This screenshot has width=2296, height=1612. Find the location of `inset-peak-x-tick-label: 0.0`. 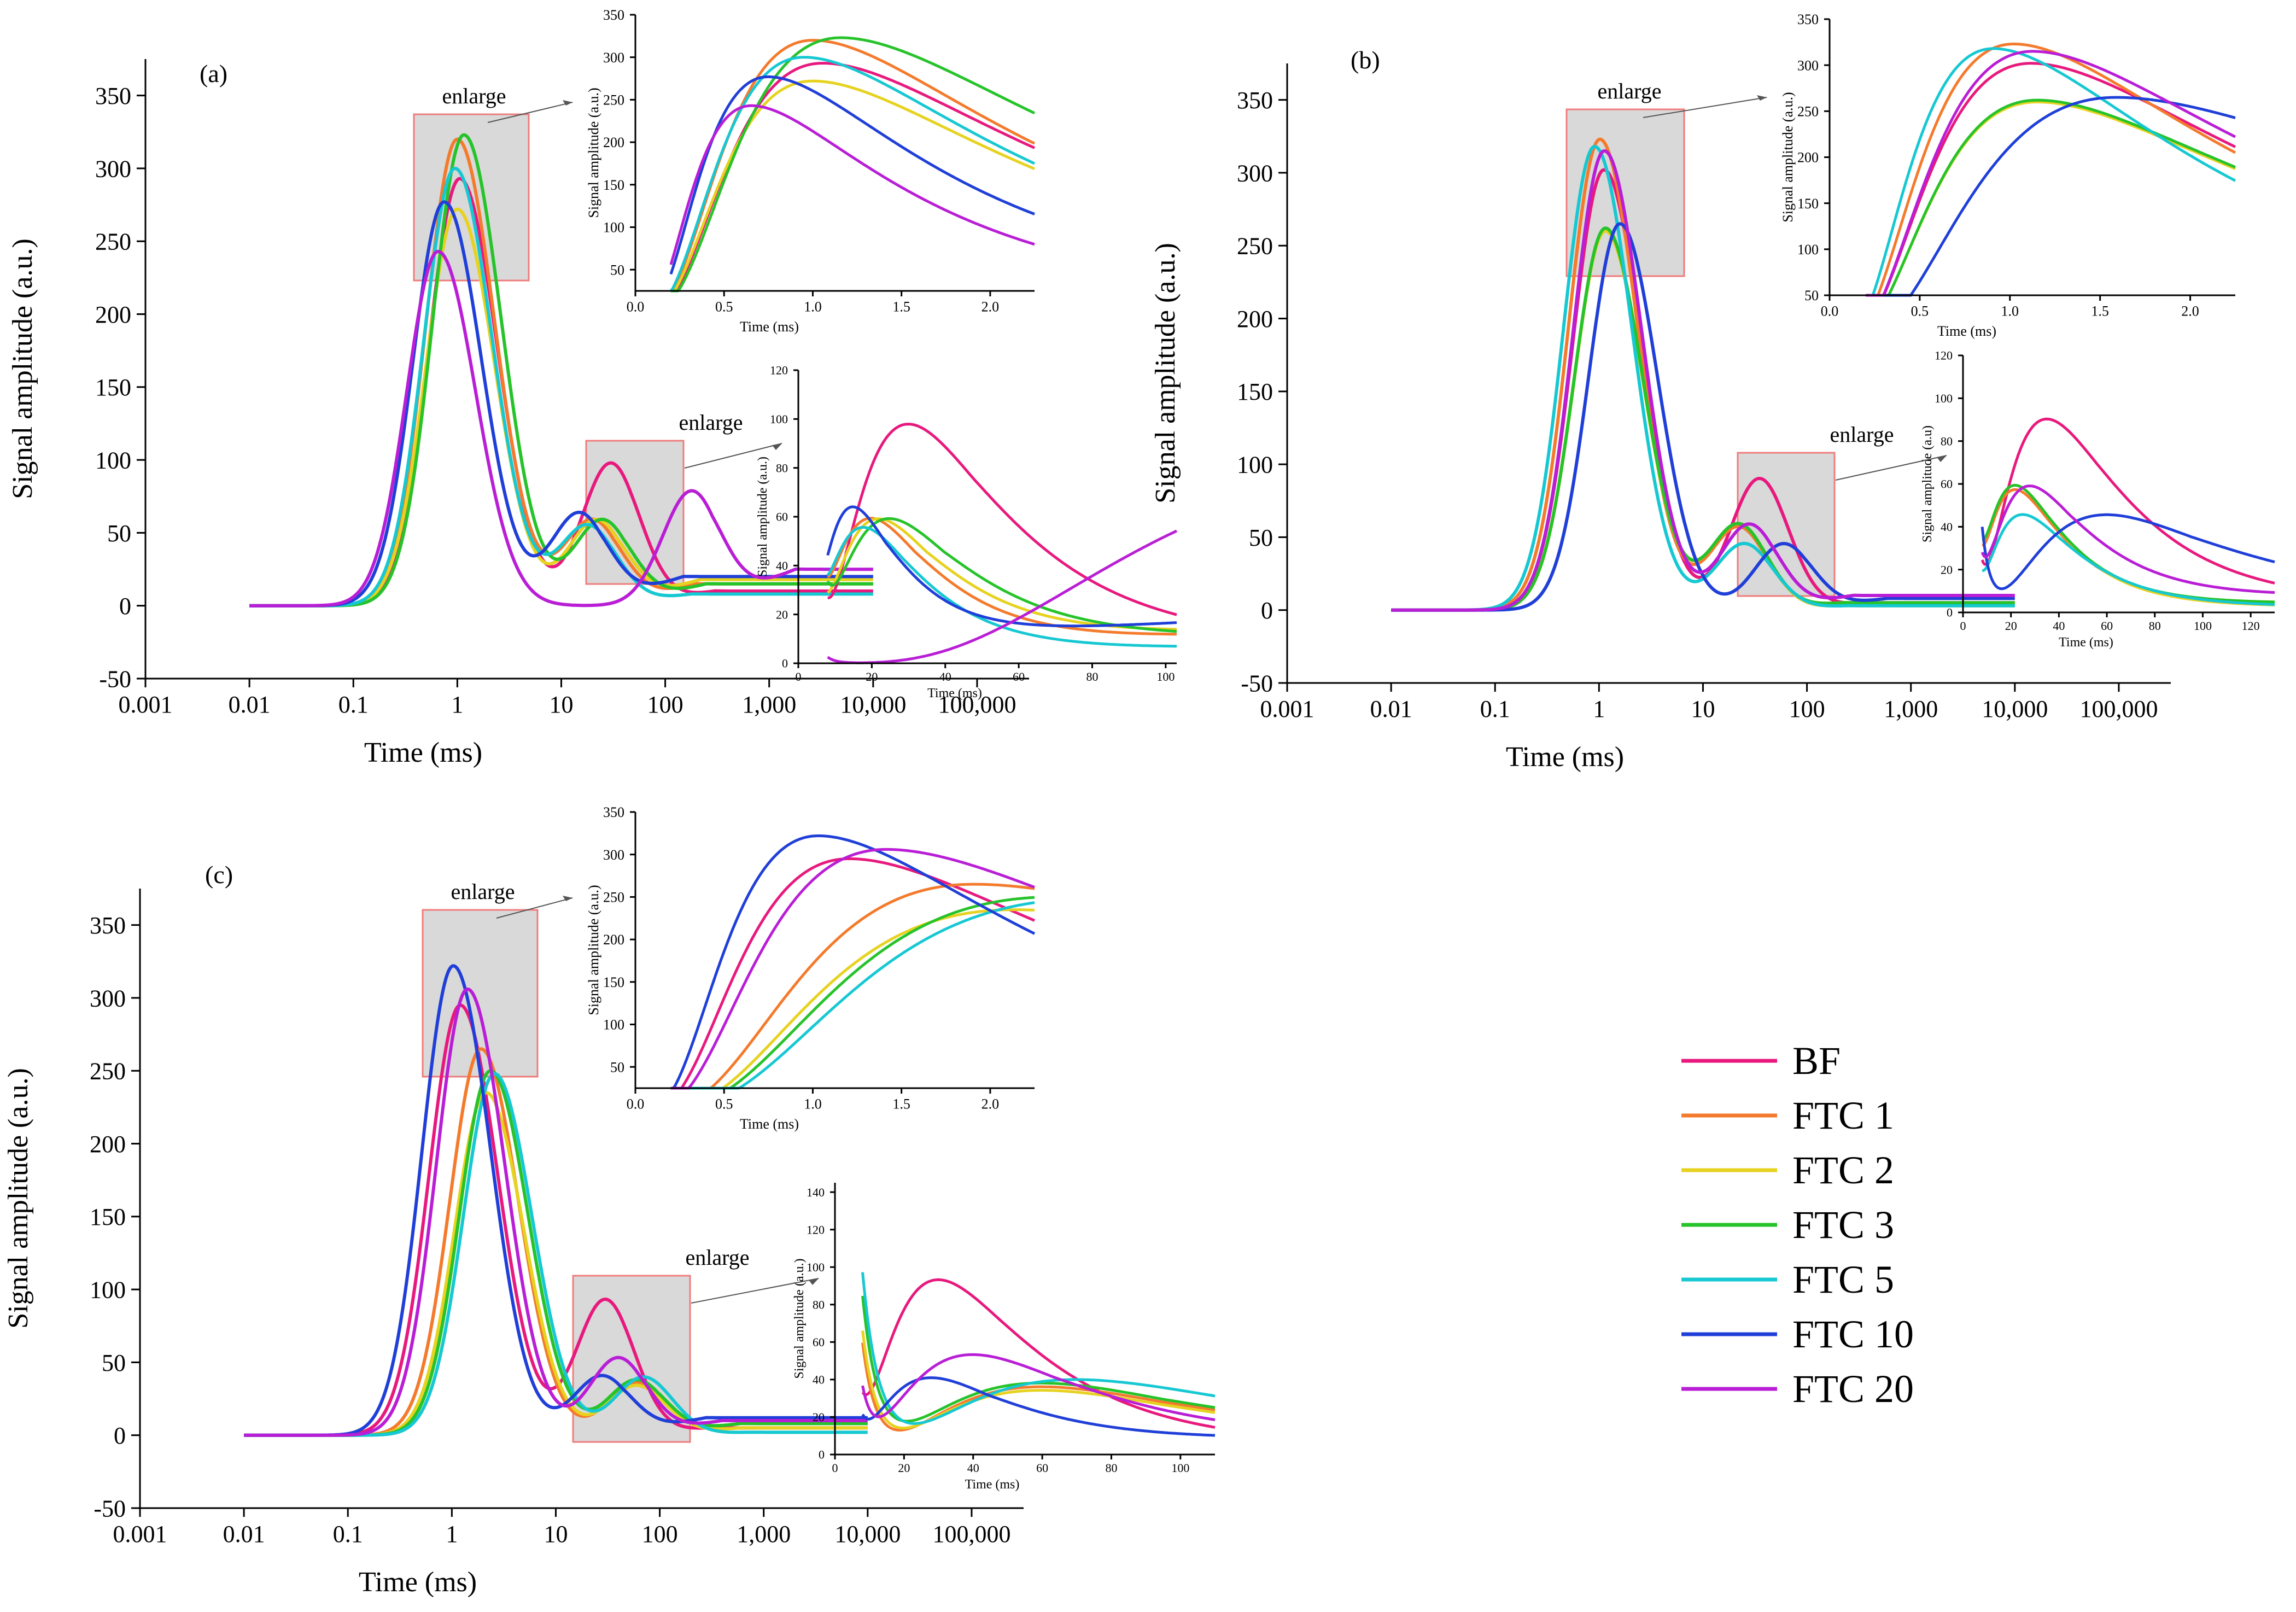

inset-peak-x-tick-label: 0.0 is located at coordinates (1830, 311).